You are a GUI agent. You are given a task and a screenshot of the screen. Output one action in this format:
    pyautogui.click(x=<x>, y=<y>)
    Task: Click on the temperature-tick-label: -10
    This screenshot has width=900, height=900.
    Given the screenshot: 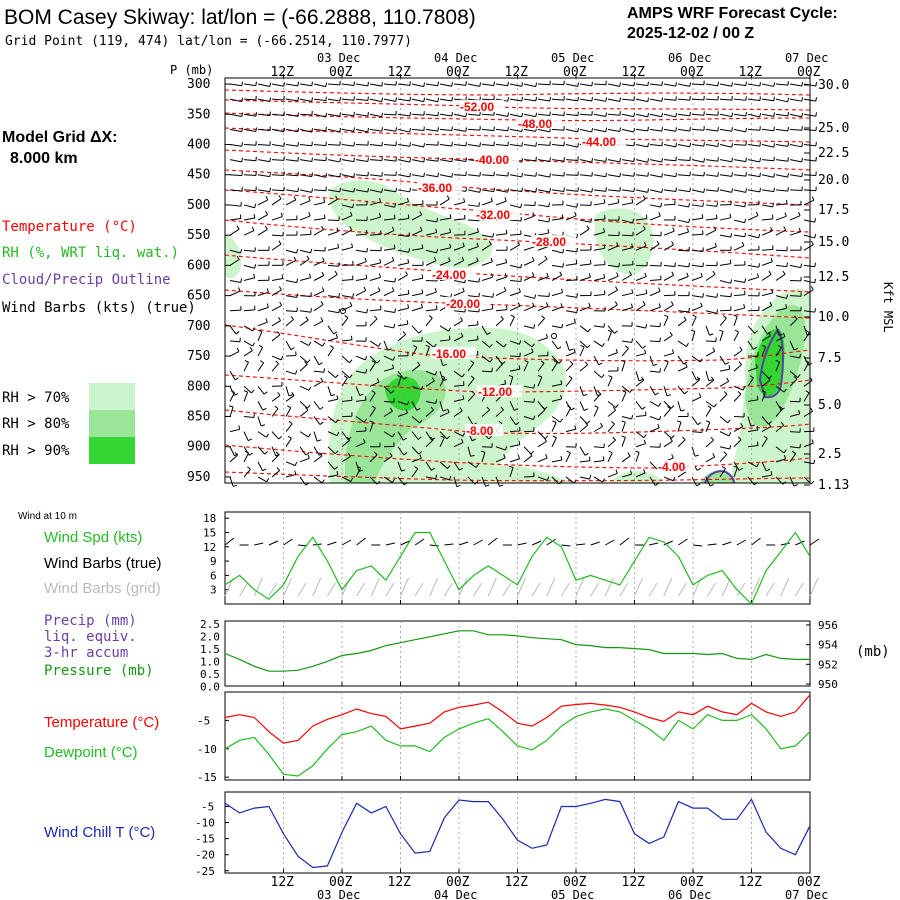 What is the action you would take?
    pyautogui.click(x=207, y=749)
    